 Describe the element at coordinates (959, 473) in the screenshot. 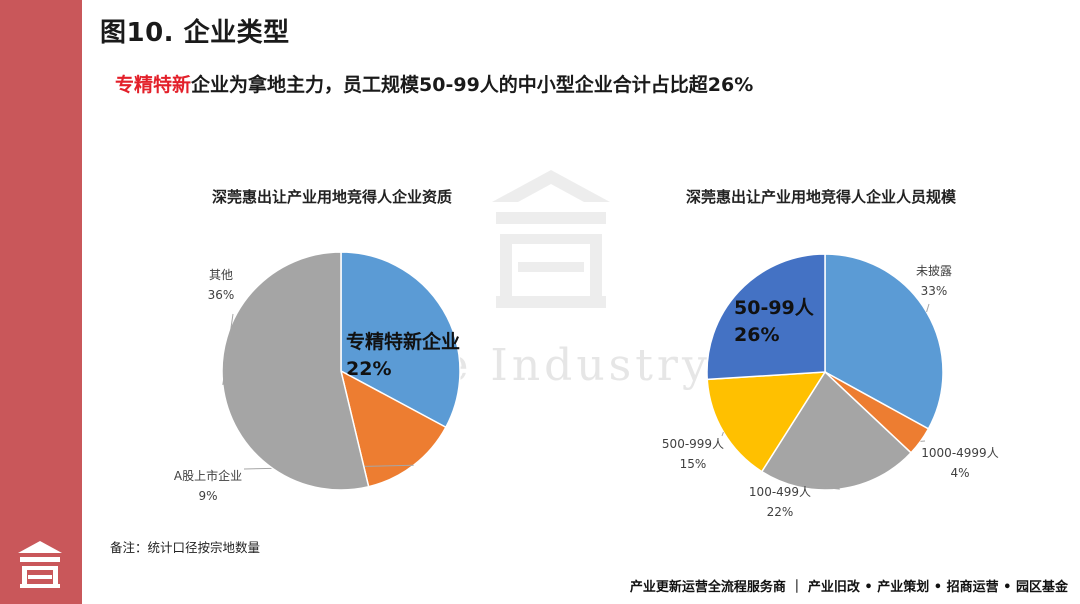

I see `pie2-value-label-1: 4%` at that location.